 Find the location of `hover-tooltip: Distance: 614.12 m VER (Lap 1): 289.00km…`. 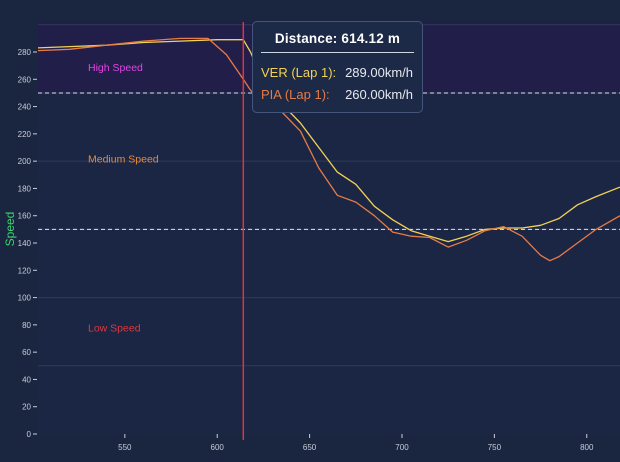

hover-tooltip: Distance: 614.12 m VER (Lap 1): 289.00km… is located at coordinates (337, 67).